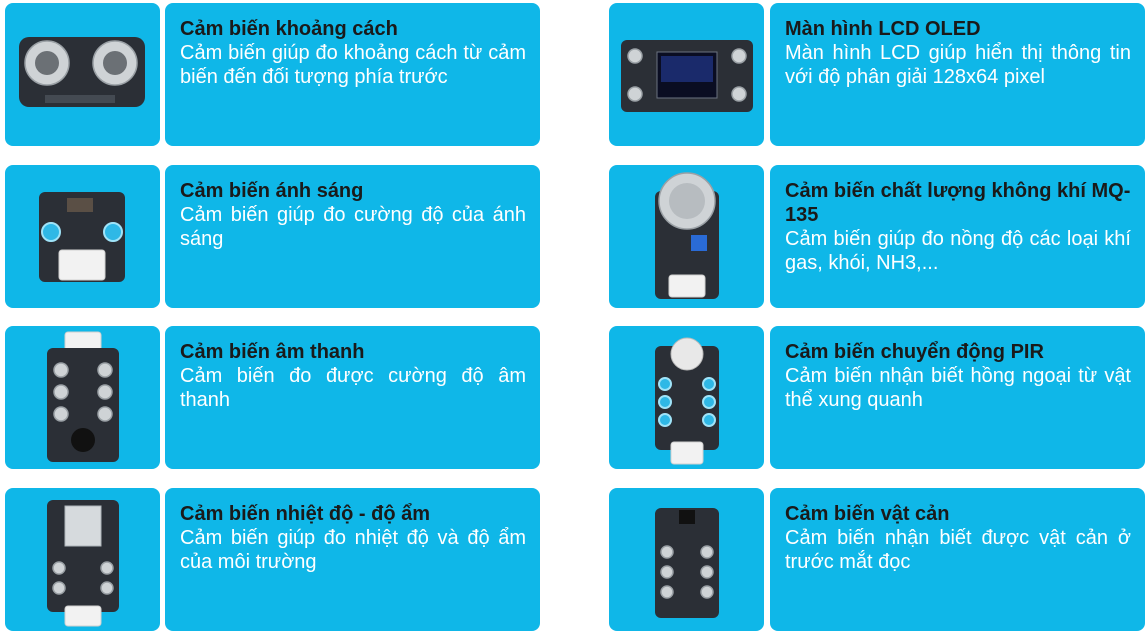  Describe the element at coordinates (272, 352) in the screenshot. I see `item-title: Cảm biến âm thanh` at that location.